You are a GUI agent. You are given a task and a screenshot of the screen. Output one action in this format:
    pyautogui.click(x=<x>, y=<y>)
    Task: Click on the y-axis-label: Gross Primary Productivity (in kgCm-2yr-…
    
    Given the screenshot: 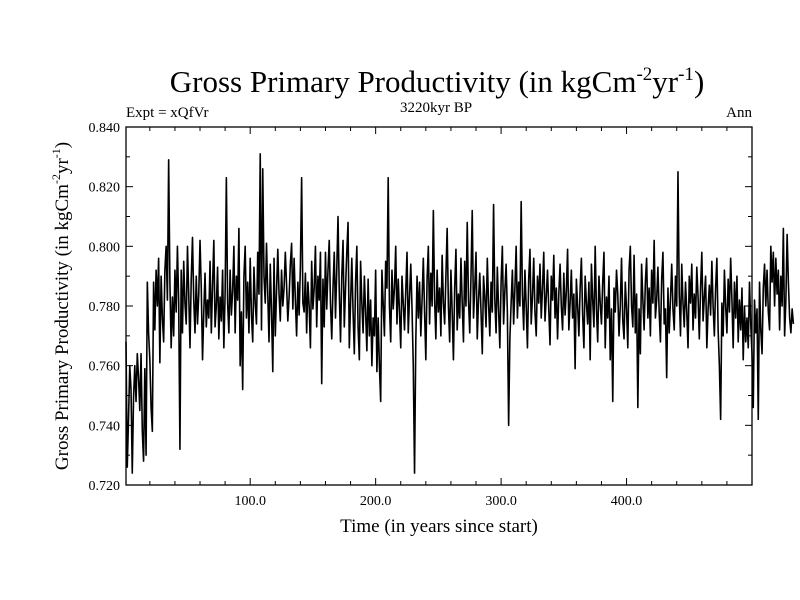 What is the action you would take?
    pyautogui.click(x=61, y=306)
    